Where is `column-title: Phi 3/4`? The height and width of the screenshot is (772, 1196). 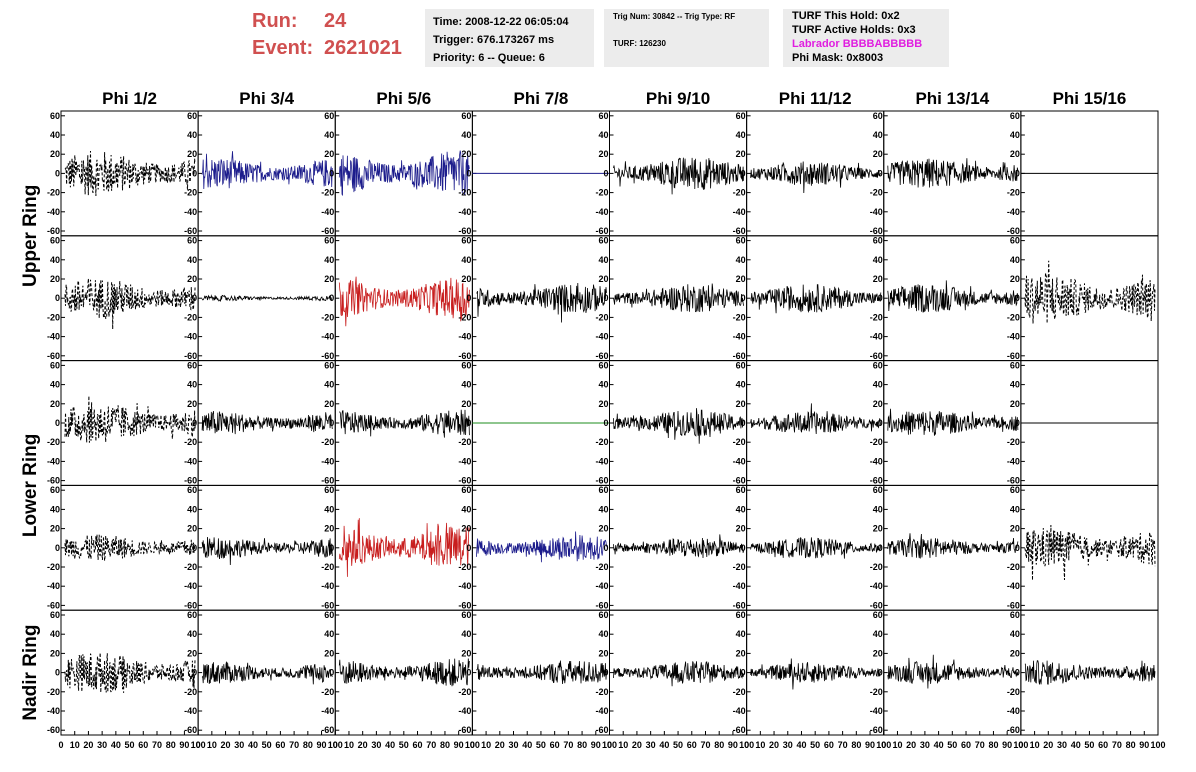
column-title: Phi 3/4 is located at coordinates (266, 98).